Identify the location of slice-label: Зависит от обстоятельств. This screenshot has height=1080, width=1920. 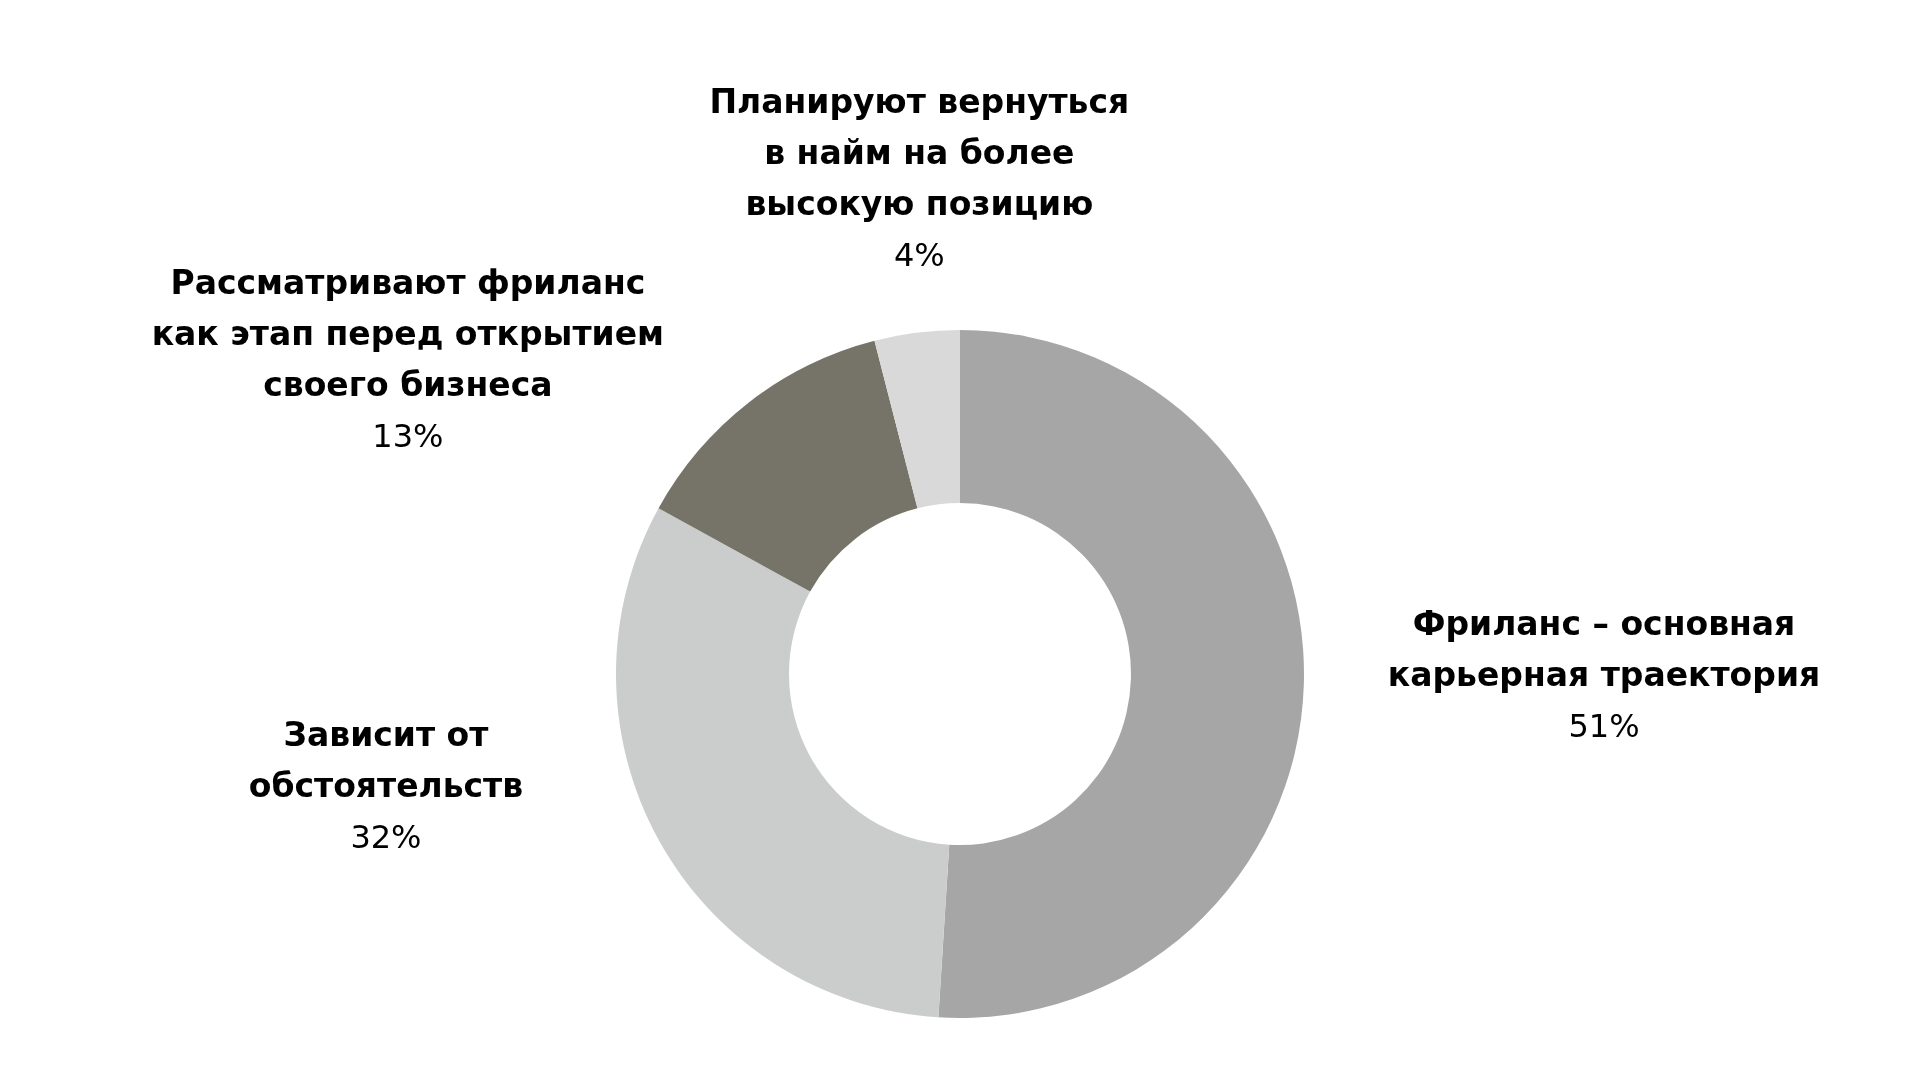
(386, 759).